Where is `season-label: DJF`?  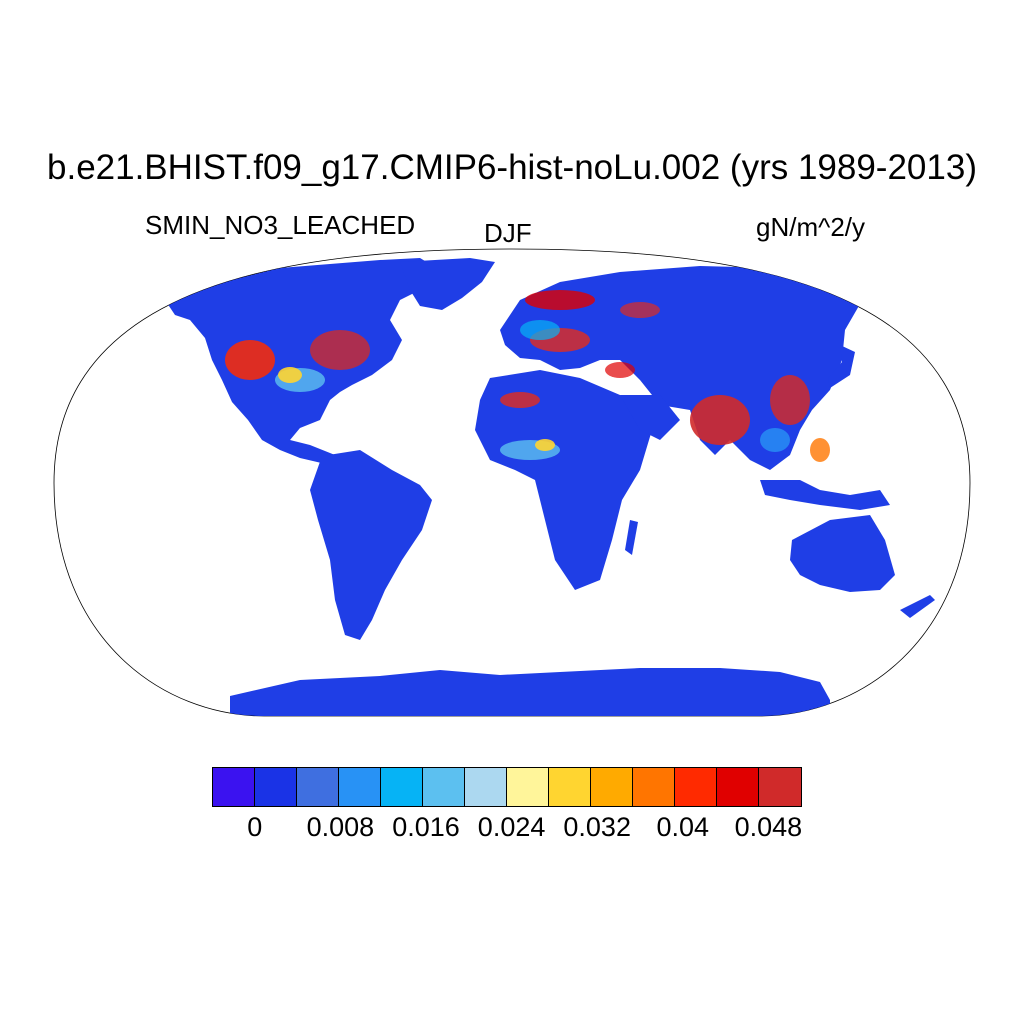
season-label: DJF is located at coordinates (508, 233).